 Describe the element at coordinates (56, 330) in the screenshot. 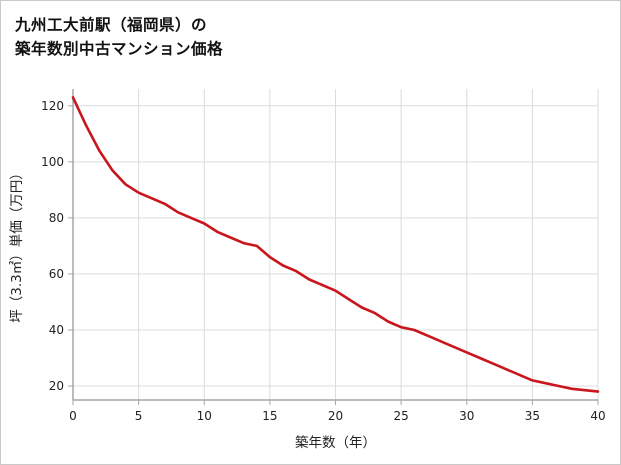

I see `y-tick-label: 40` at that location.